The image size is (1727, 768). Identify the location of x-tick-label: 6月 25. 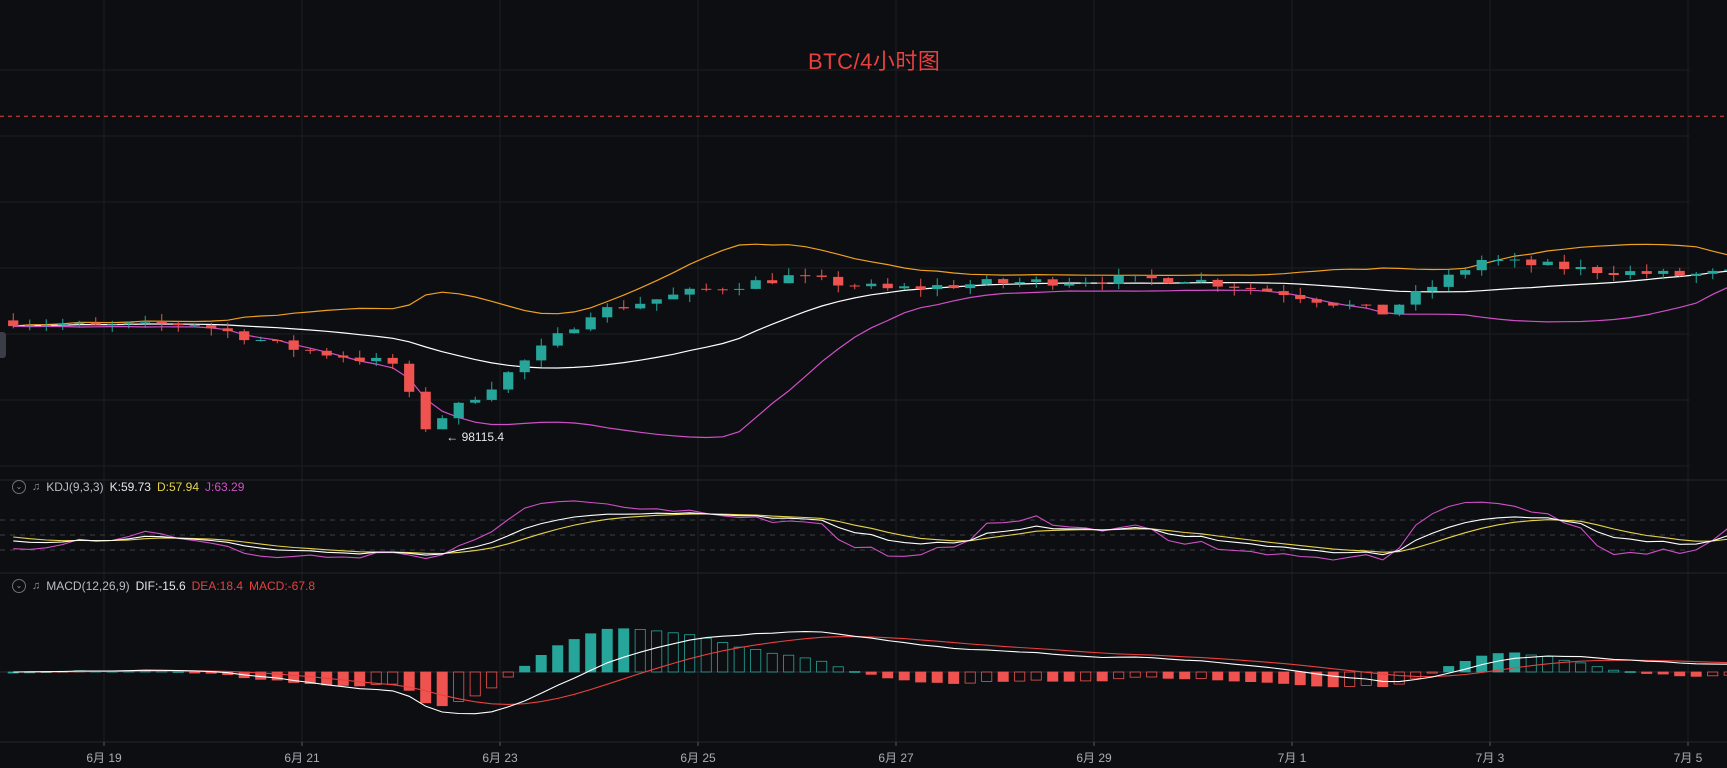
(698, 758).